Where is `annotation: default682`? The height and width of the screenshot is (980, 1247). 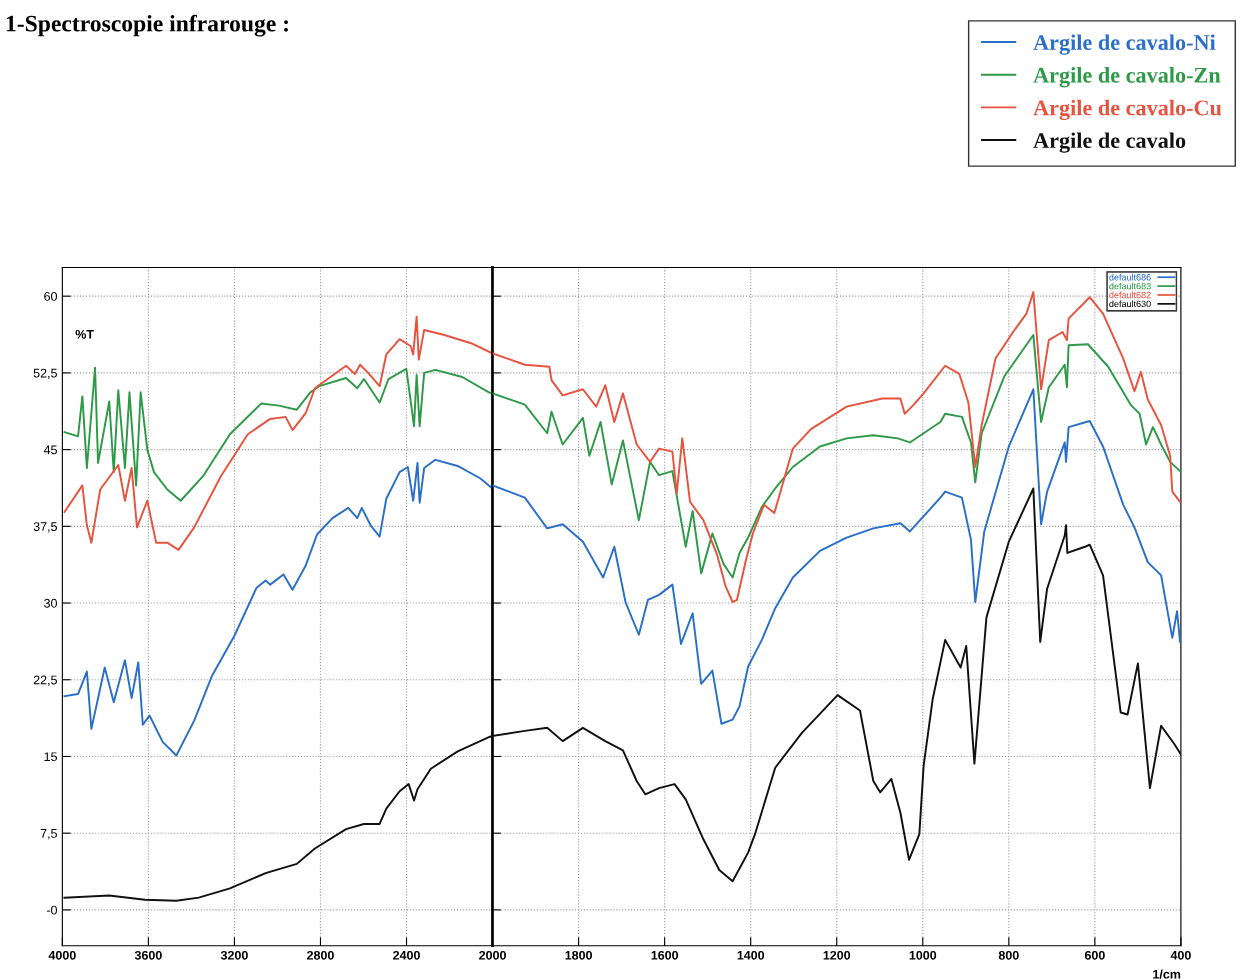
annotation: default682 is located at coordinates (1130, 295).